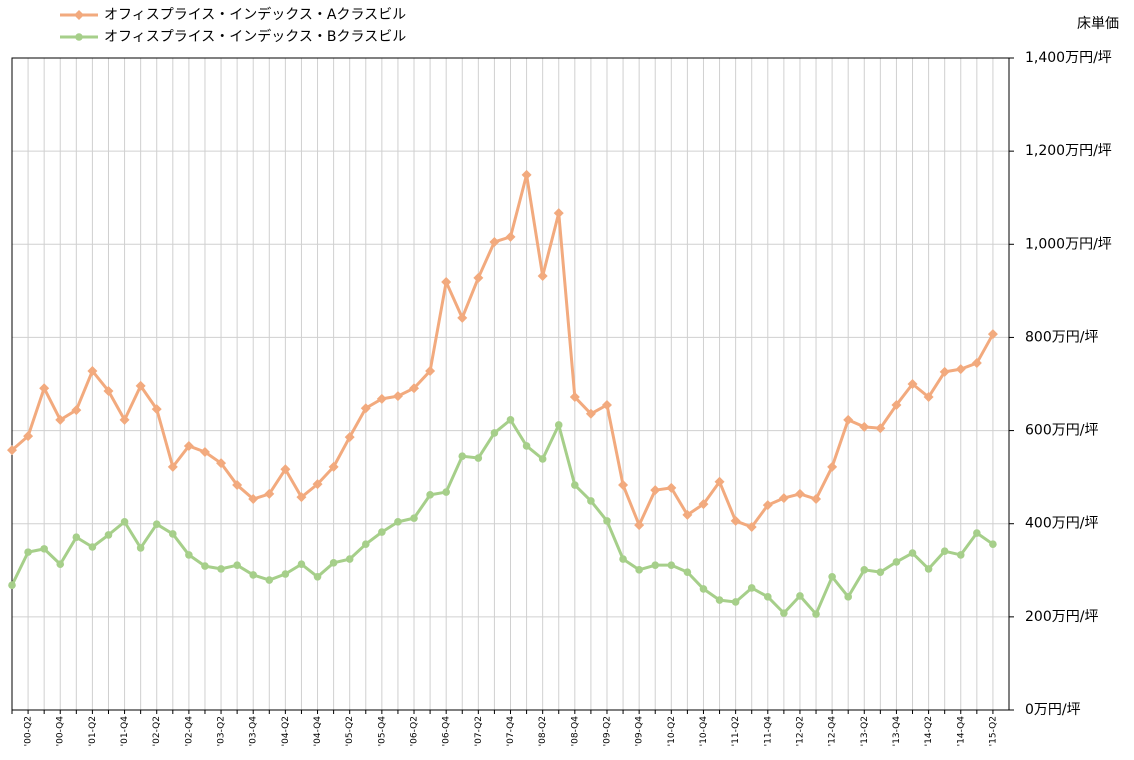 The image size is (1134, 760). Describe the element at coordinates (93, 731) in the screenshot. I see `x-tick-label: '01-Q2` at that location.